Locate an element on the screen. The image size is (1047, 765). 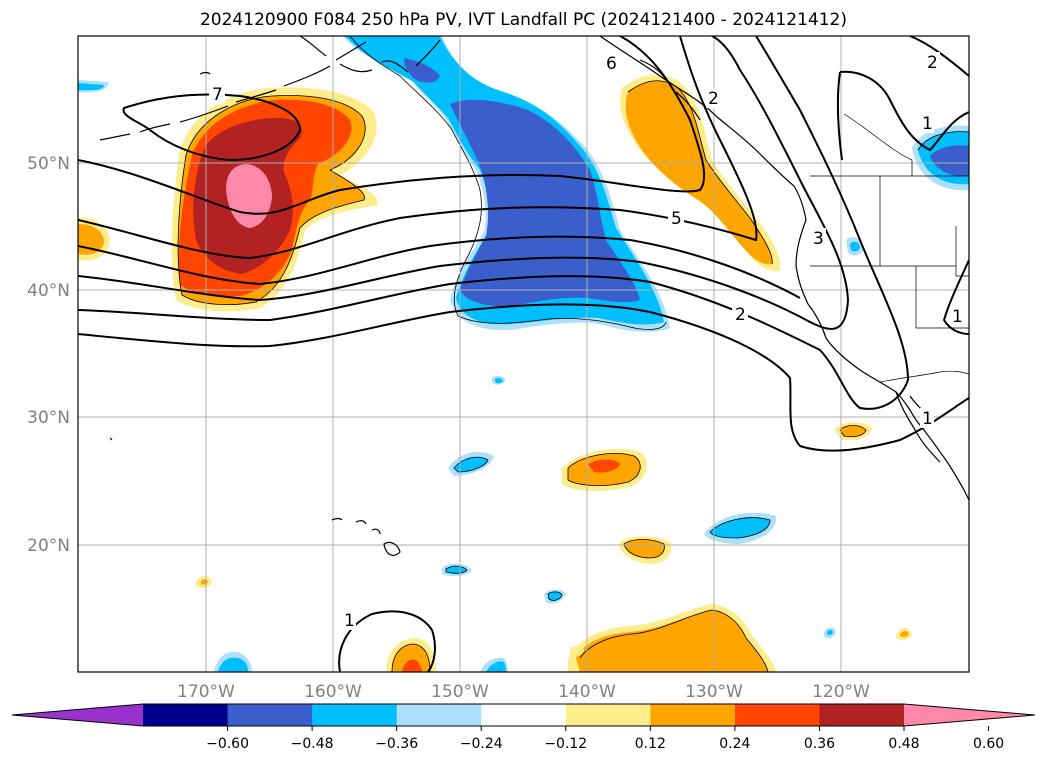
colorbar-tick-label: −0.12 is located at coordinates (565, 744).